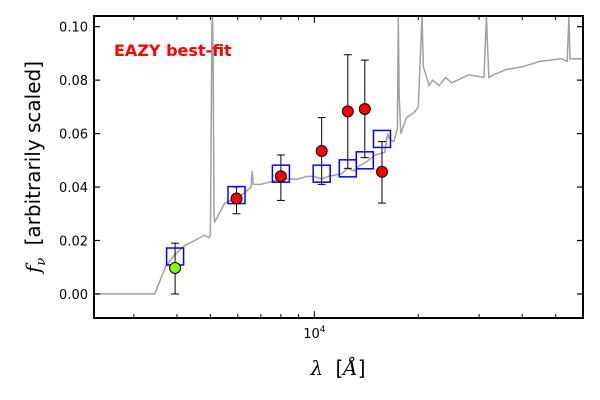  Describe the element at coordinates (73, 188) in the screenshot. I see `y-tick-label: 0.04` at that location.